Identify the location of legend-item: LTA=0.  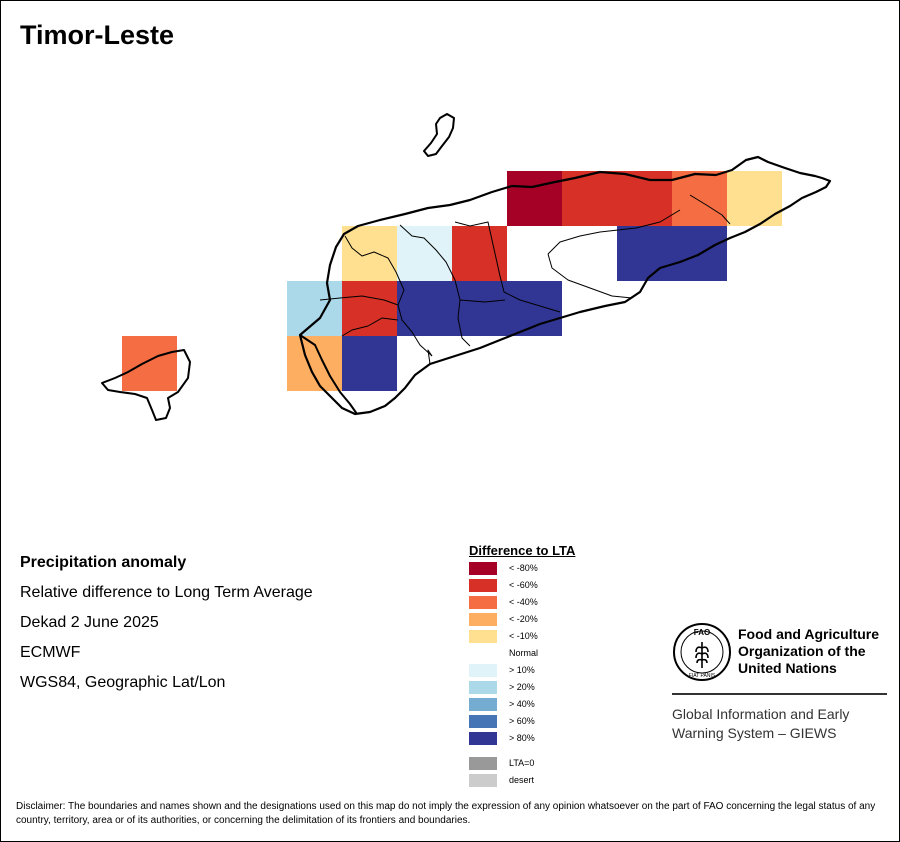
(522, 765).